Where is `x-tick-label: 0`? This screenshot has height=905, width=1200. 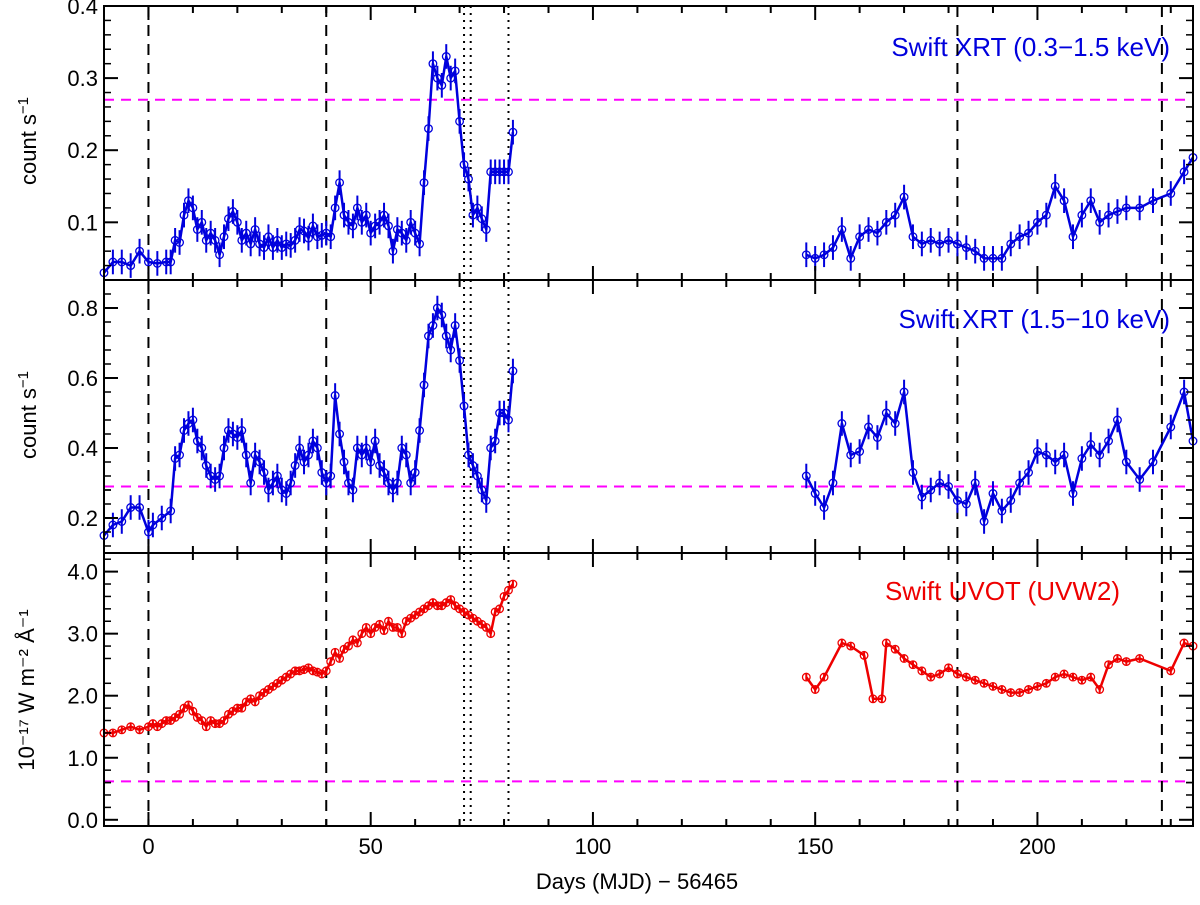 x-tick-label: 0 is located at coordinates (148, 846).